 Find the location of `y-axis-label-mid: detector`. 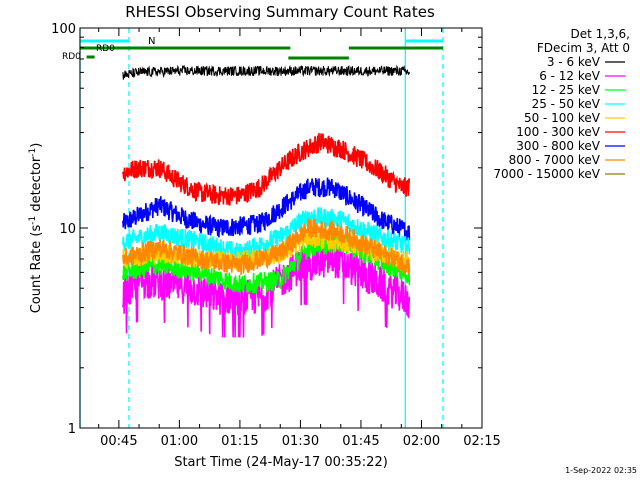

y-axis-label-mid: detector is located at coordinates (36, 186).